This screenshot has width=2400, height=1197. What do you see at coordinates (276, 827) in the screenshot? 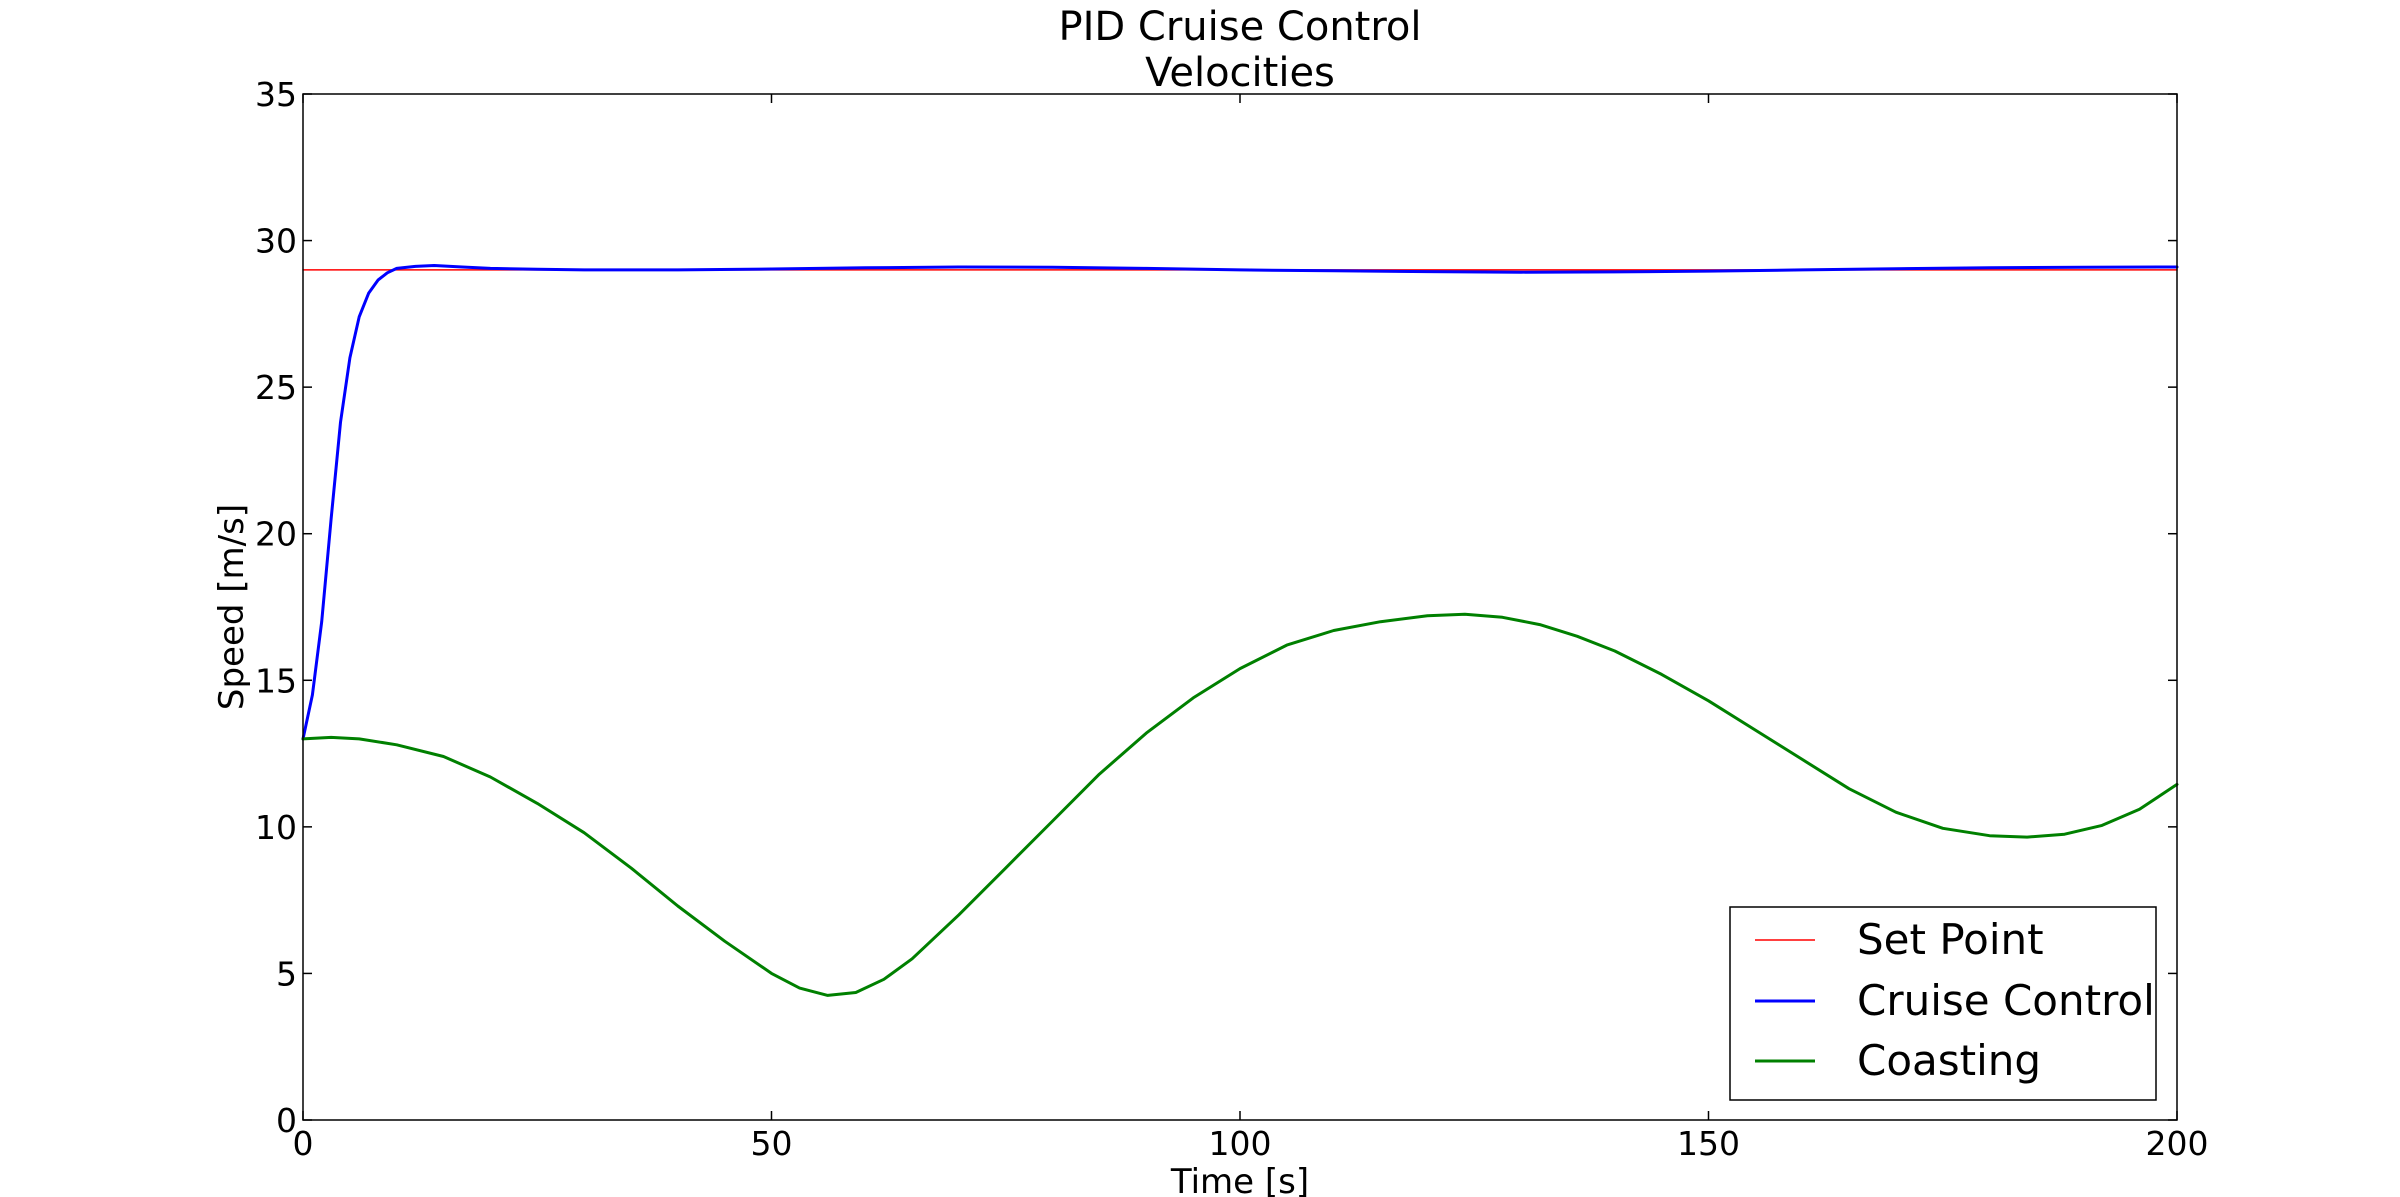
I see `y-tick-label: 10` at bounding box center [276, 827].